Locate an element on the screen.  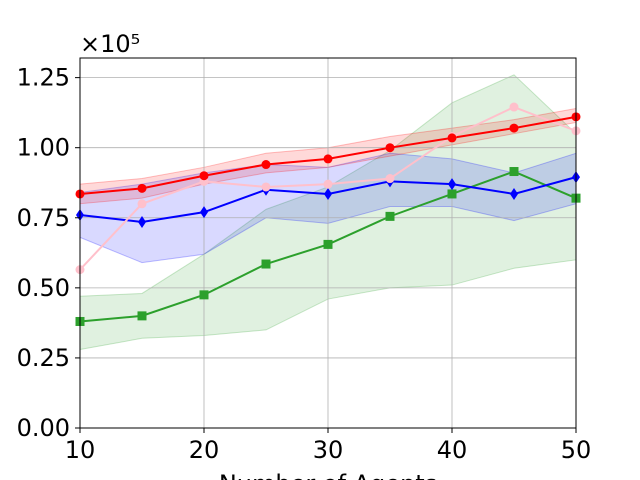
y-tick-label: 0.00 is located at coordinates (43, 428).